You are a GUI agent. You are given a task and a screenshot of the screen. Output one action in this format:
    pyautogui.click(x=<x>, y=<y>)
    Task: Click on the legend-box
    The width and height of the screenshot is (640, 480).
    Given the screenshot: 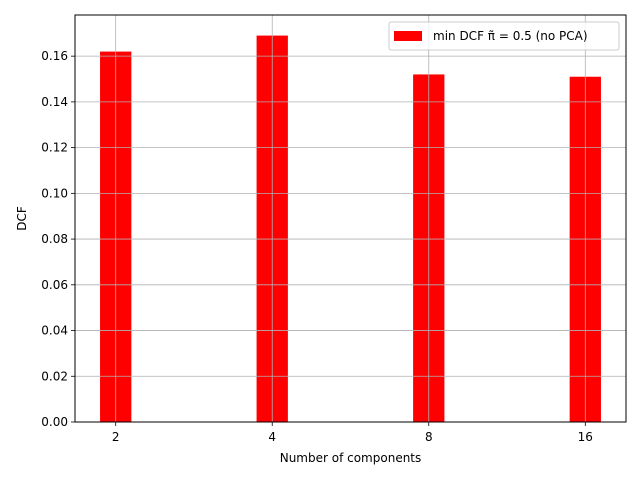 What is the action you would take?
    pyautogui.click(x=504, y=36)
    